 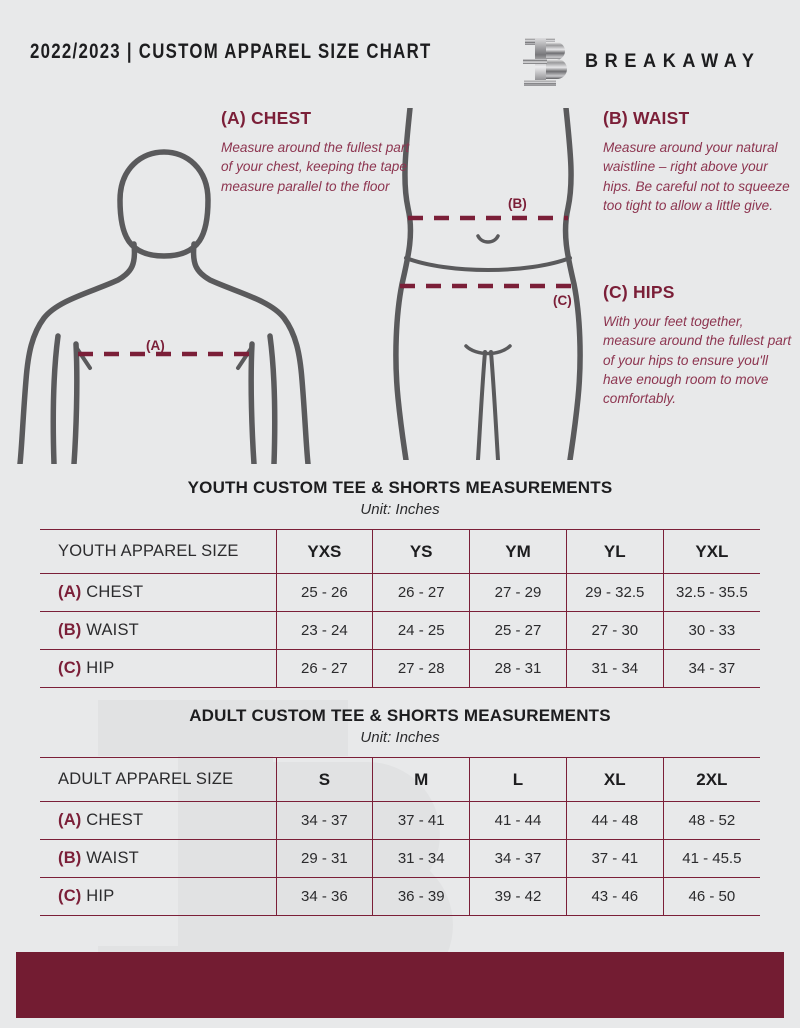 I want to click on adult-waist-m: 31 - 34, so click(x=421, y=858).